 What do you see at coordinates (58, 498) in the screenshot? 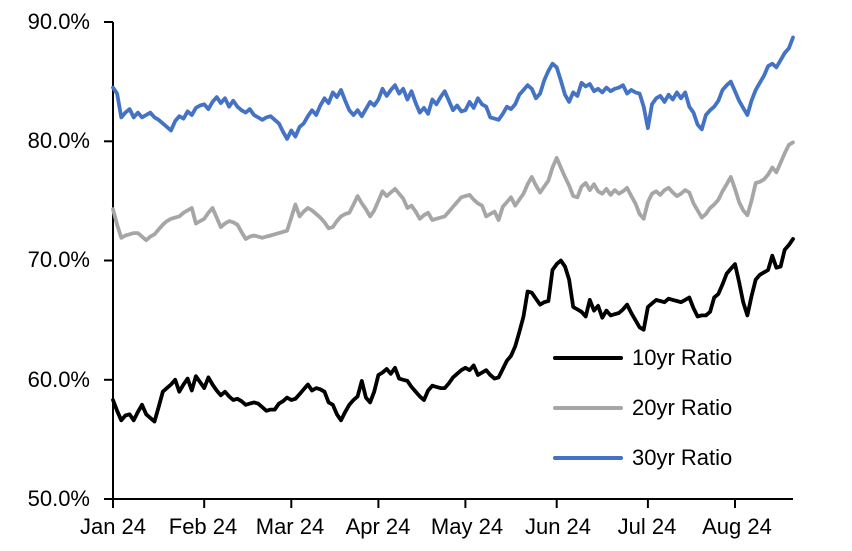
I see `y-tick-label-50: 50.0%` at bounding box center [58, 498].